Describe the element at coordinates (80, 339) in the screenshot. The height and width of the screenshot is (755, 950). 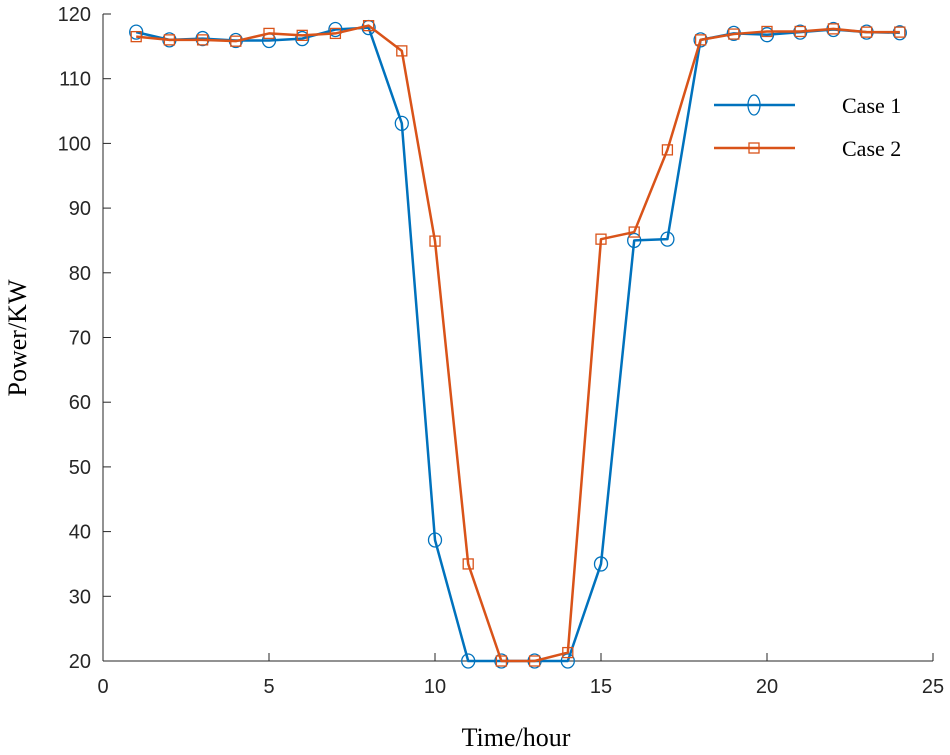
I see `y-tick-label: 70` at that location.